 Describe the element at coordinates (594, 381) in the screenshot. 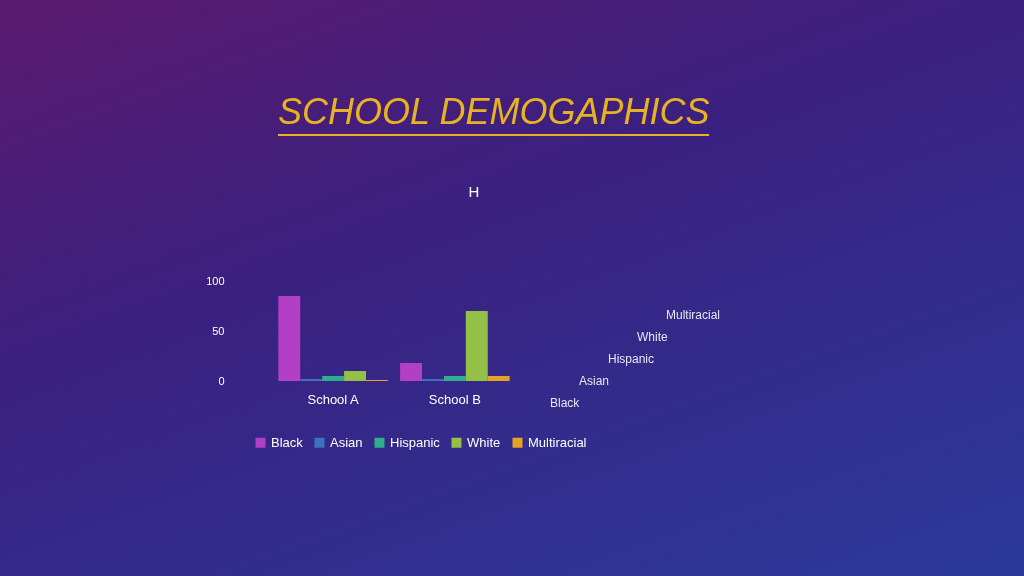

I see `text: Asian` at that location.